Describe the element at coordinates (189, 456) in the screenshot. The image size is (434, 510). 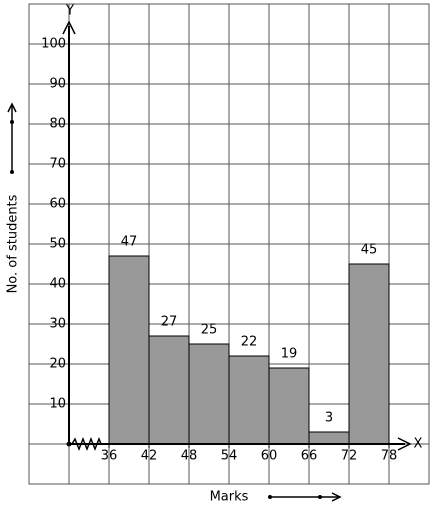
I see `x-tick-label: 48` at that location.